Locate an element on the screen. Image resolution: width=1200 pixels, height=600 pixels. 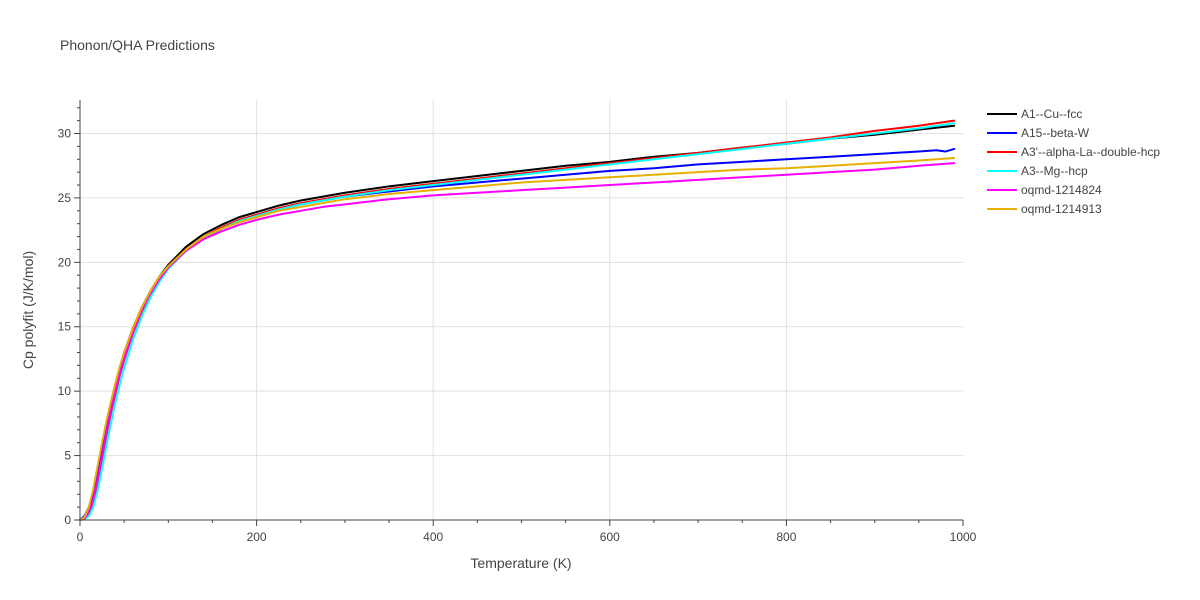
x-tick-label: 200 is located at coordinates (257, 537).